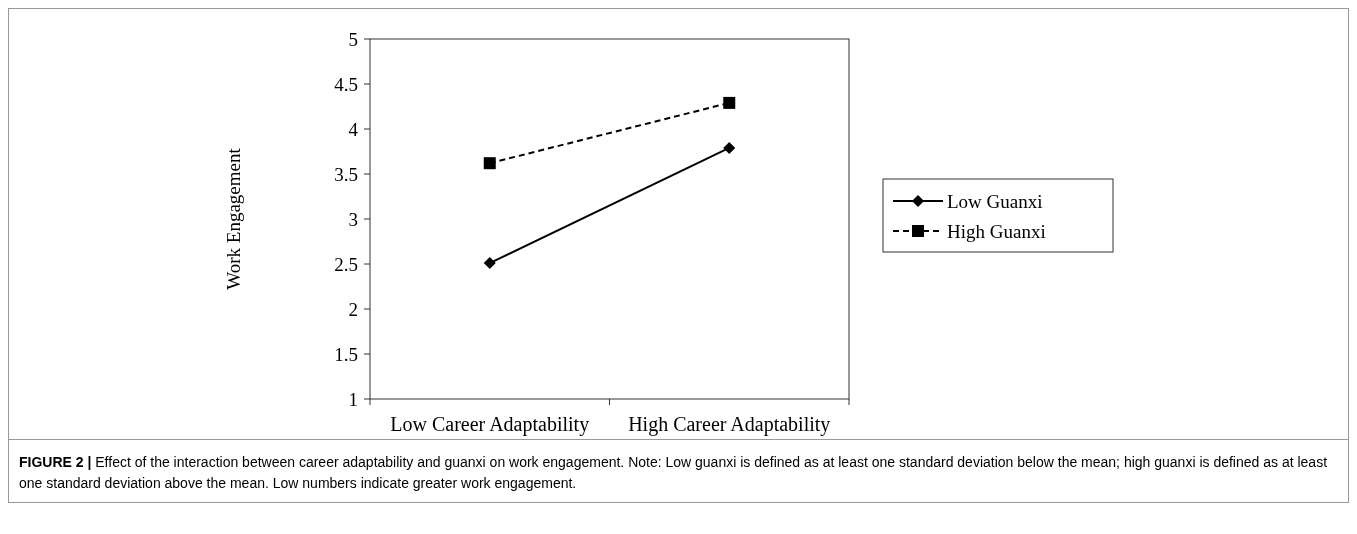 The height and width of the screenshot is (534, 1357). Describe the element at coordinates (346, 264) in the screenshot. I see `y-tick-label: 2.5` at that location.